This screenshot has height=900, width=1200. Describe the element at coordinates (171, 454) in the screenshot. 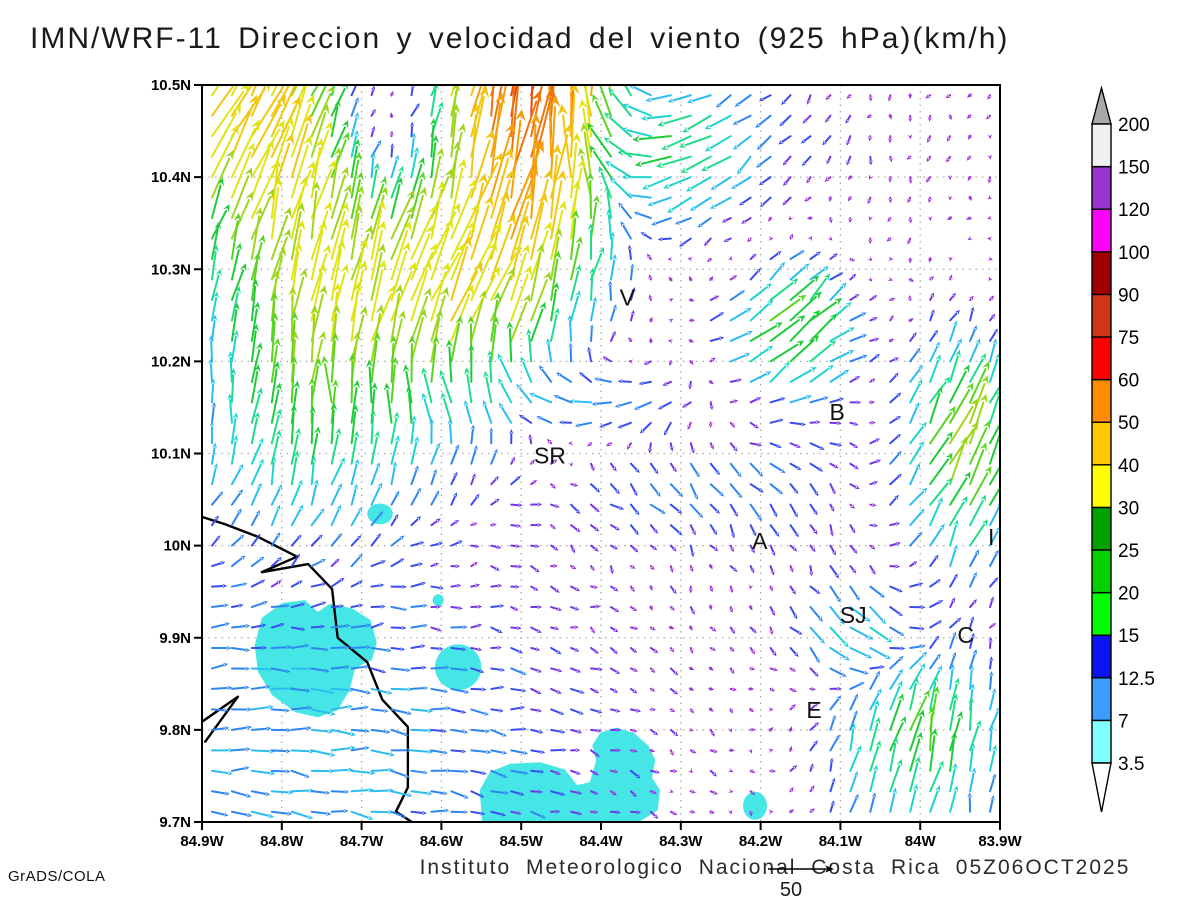

I see `lat-tick-label: 10.1N` at that location.